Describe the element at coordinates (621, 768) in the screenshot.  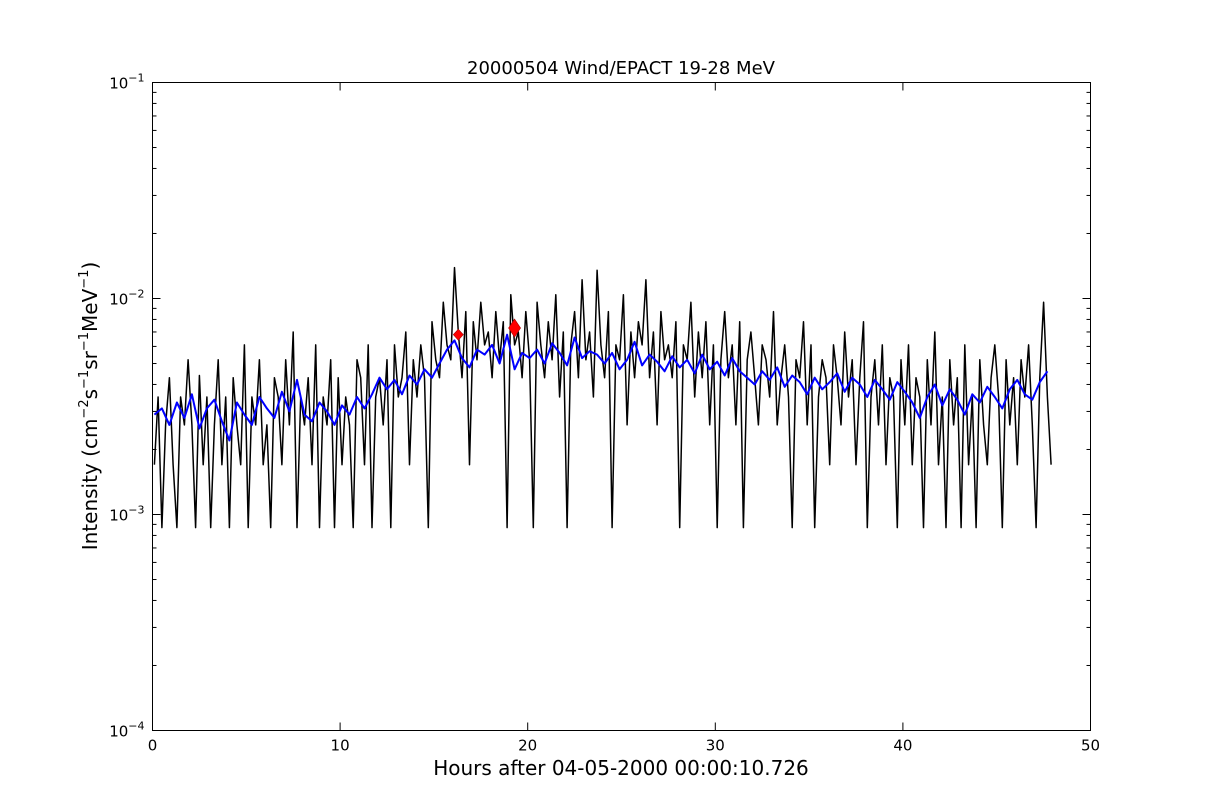
I see `x-axis-label: Hours after 04-05-2000 00:00:10.726` at that location.